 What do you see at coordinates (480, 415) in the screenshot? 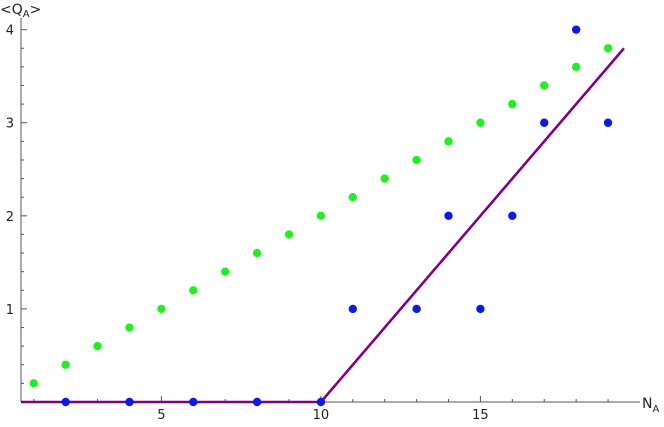
I see `x-tick-label: 15` at bounding box center [480, 415].